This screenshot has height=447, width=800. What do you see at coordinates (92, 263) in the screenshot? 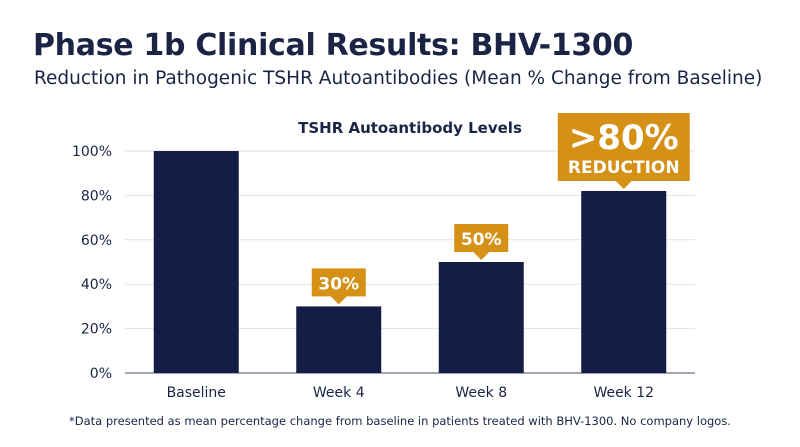
I see `y-axis: 0% 20% 40% 60% 80% 100%` at bounding box center [92, 263].